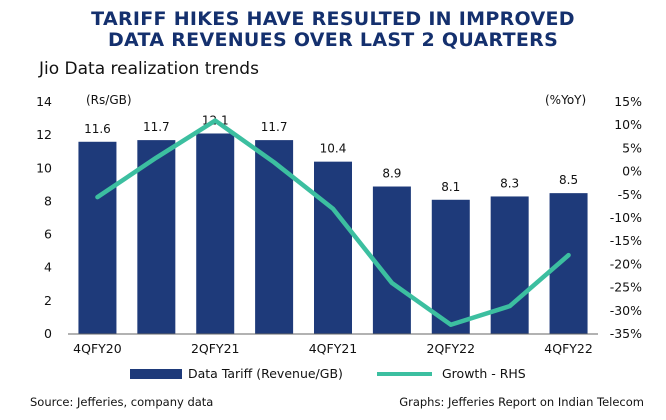 Image resolution: width=666 pixels, height=420 pixels. Describe the element at coordinates (48, 234) in the screenshot. I see `left-axis-tick: 6` at that location.